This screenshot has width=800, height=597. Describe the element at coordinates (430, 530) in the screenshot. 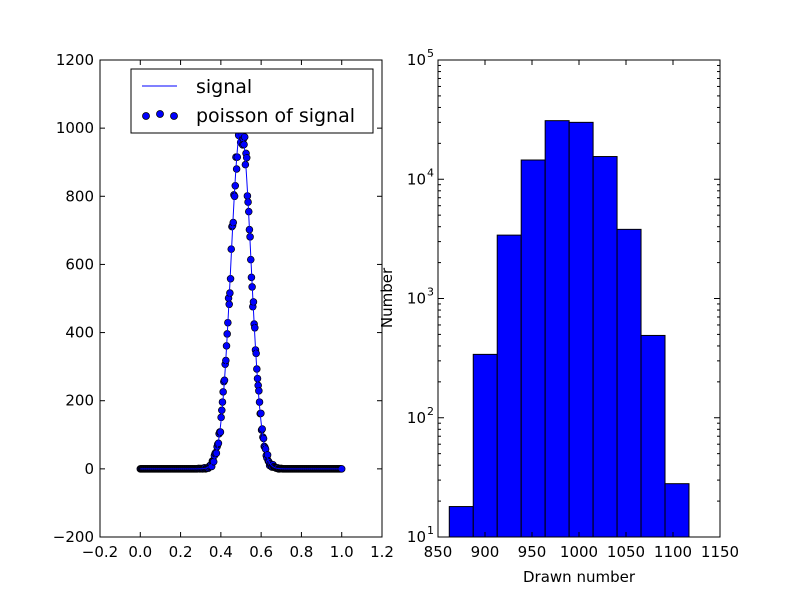

I see `y-tick-exponent: 1` at that location.